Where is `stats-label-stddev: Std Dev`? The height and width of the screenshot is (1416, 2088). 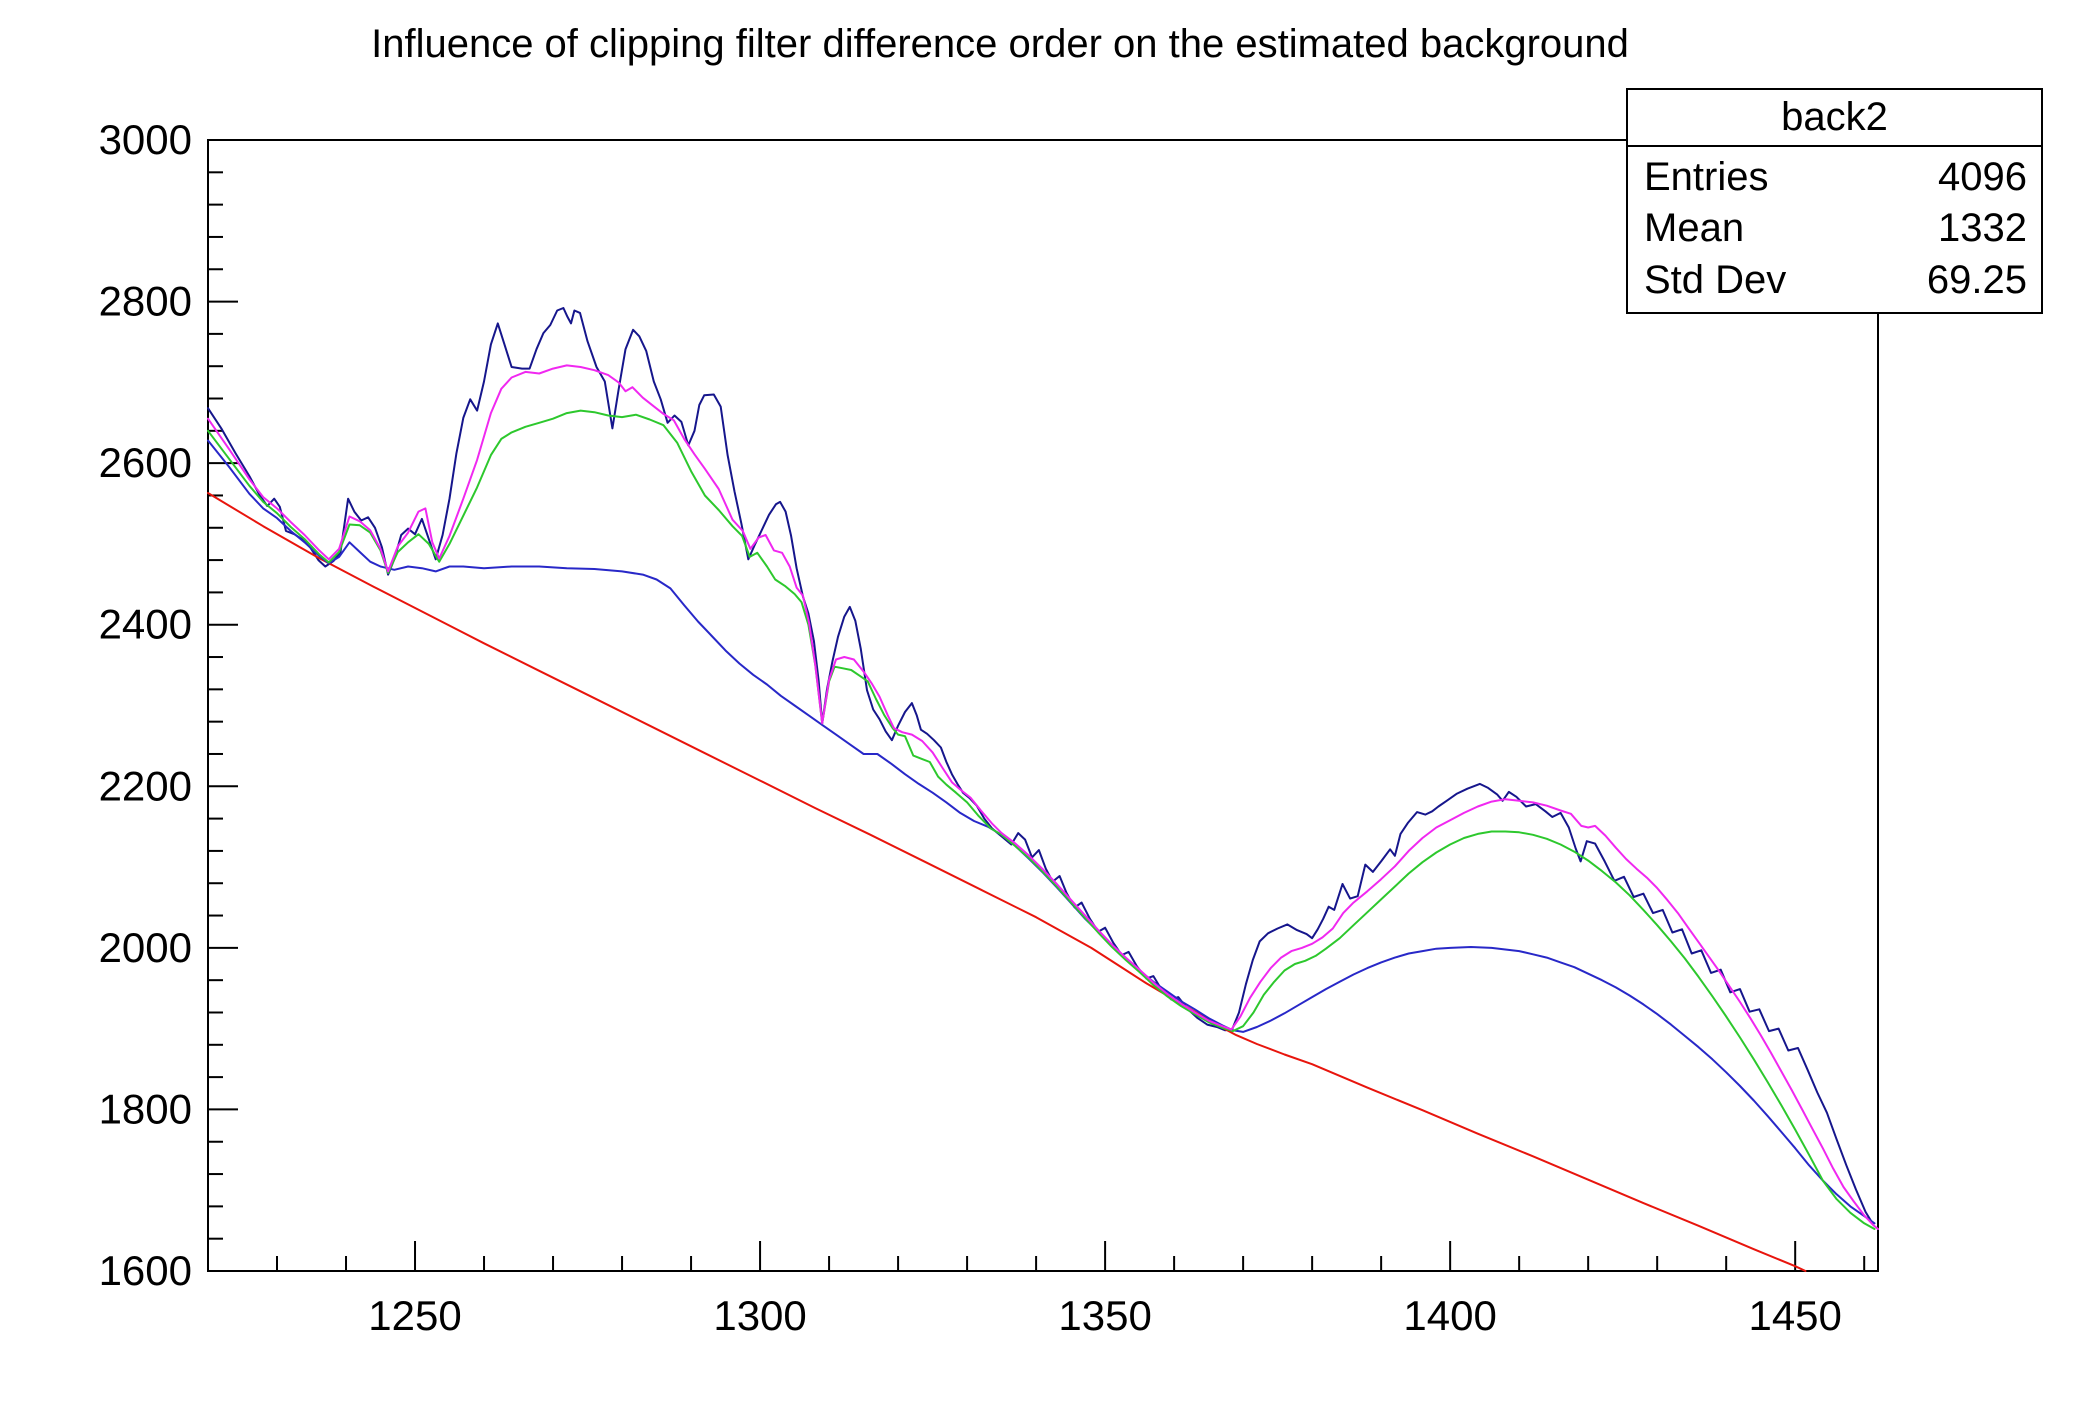
stats-label-stddev: Std Dev is located at coordinates (1715, 280).